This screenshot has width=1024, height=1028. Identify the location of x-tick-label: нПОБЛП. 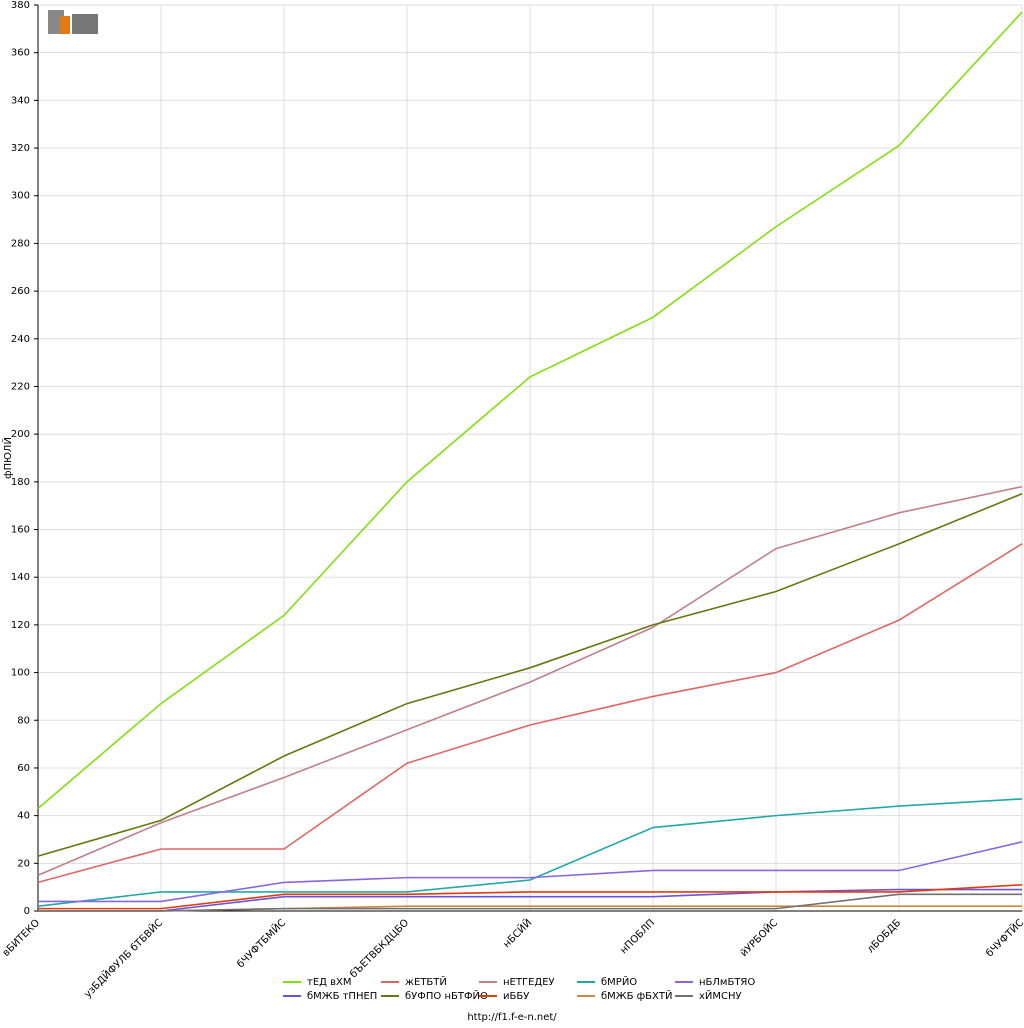
(637, 936).